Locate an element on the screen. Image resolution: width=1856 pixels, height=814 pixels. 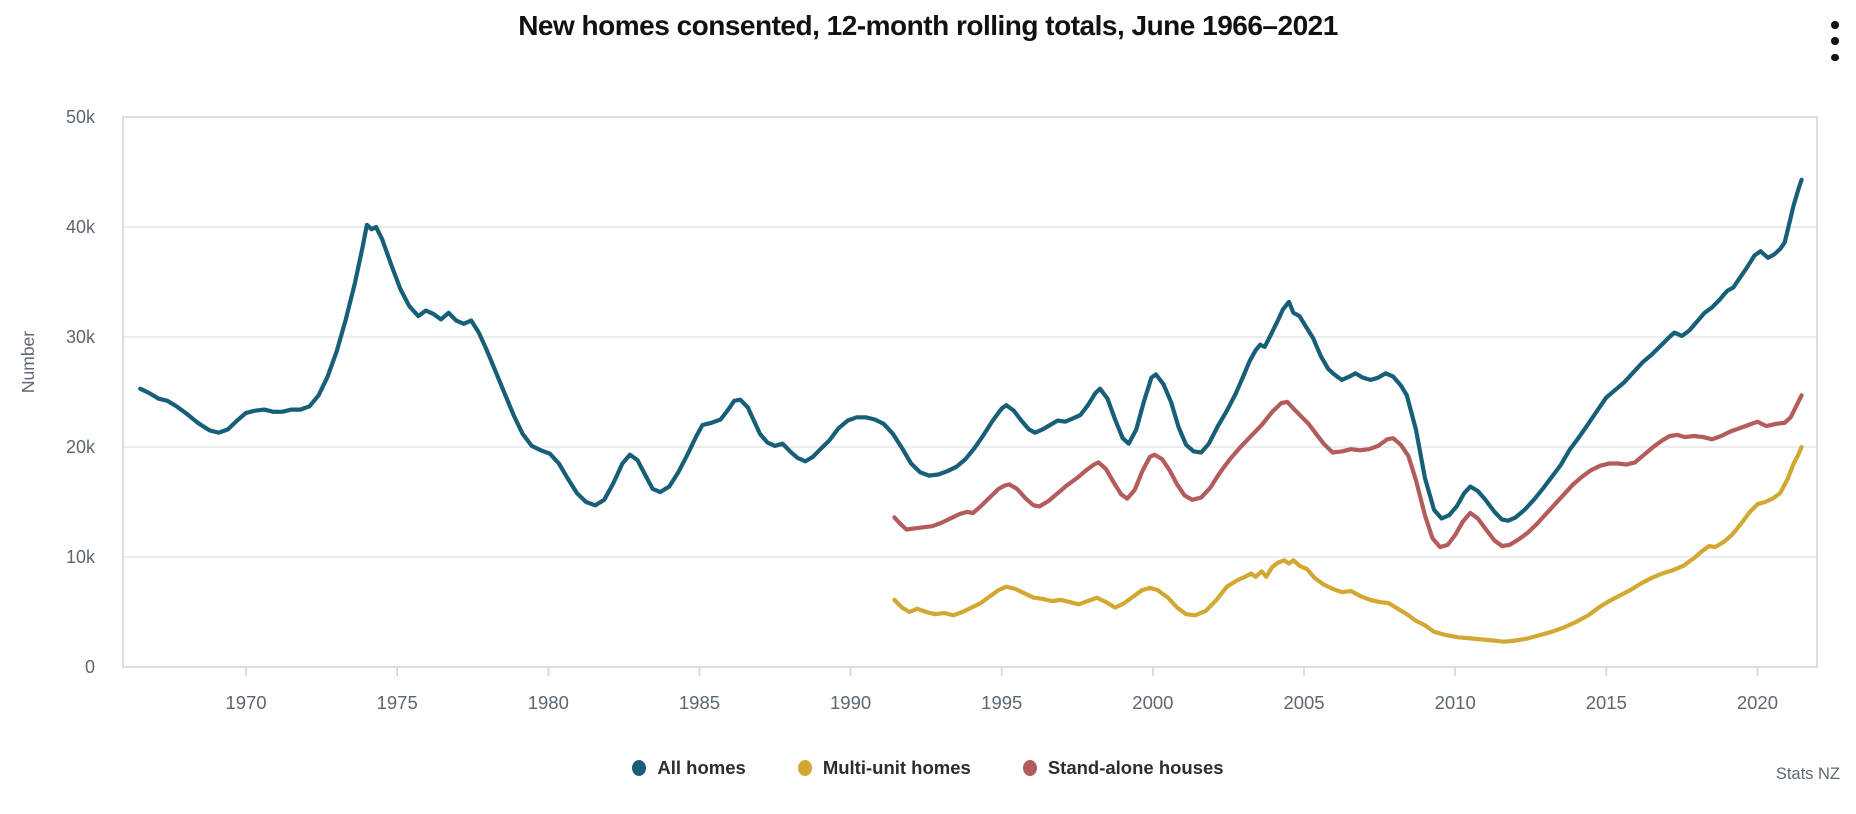
x-tick-label: 2005 is located at coordinates (1303, 702).